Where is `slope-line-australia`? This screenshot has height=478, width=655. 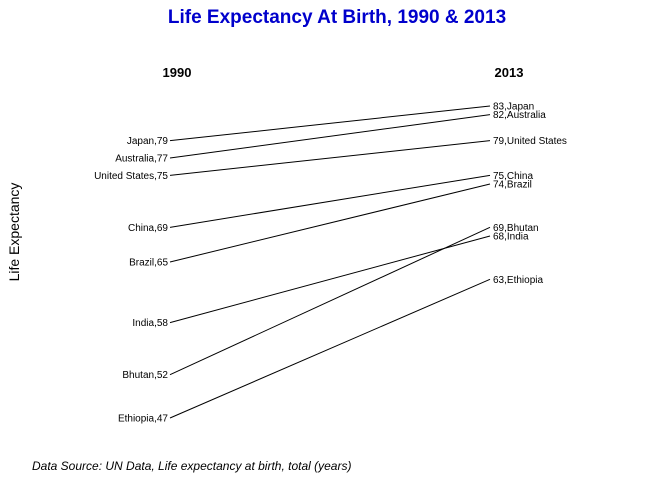 slope-line-australia is located at coordinates (330, 136).